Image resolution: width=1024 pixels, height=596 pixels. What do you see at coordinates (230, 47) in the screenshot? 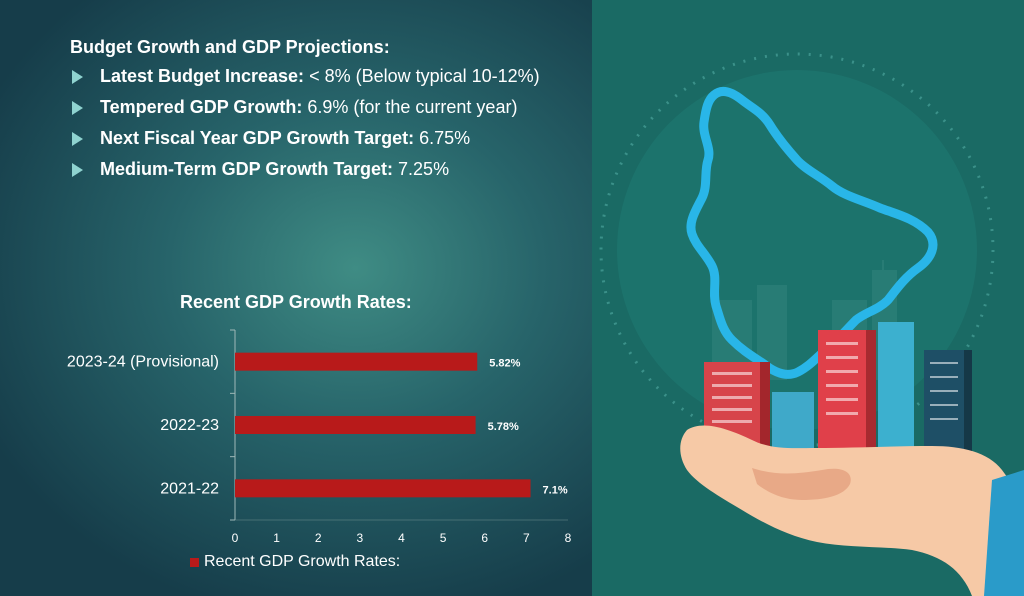
I see `section-heading: Budget Growth and GDP Projections:` at bounding box center [230, 47].